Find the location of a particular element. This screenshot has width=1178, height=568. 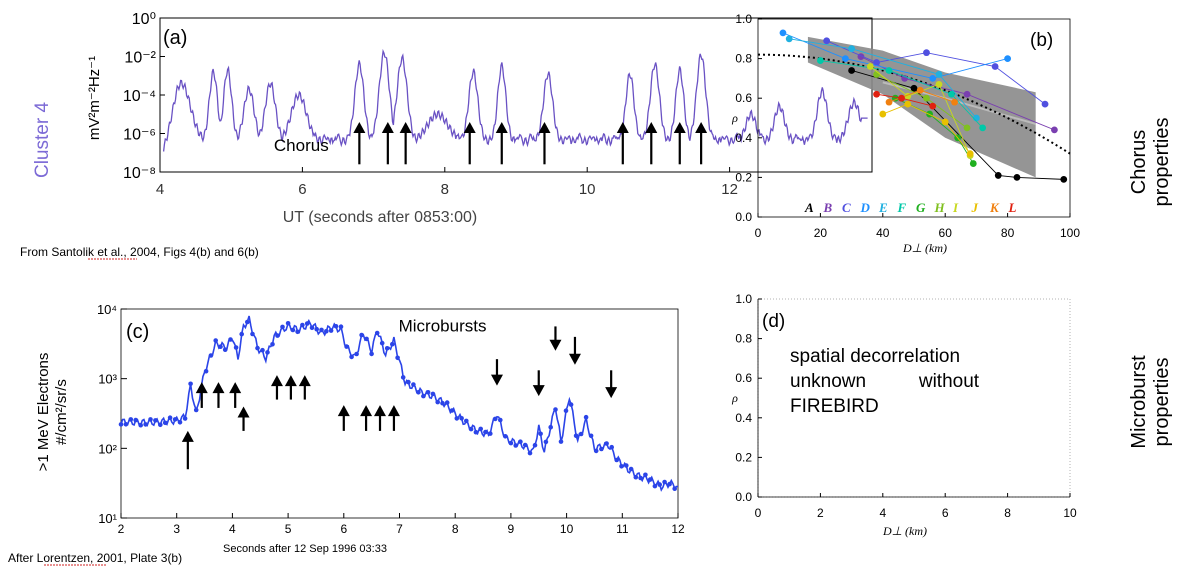

panel-c-ylabel-line2: #/cm²/sr/s is located at coordinates (61, 412).